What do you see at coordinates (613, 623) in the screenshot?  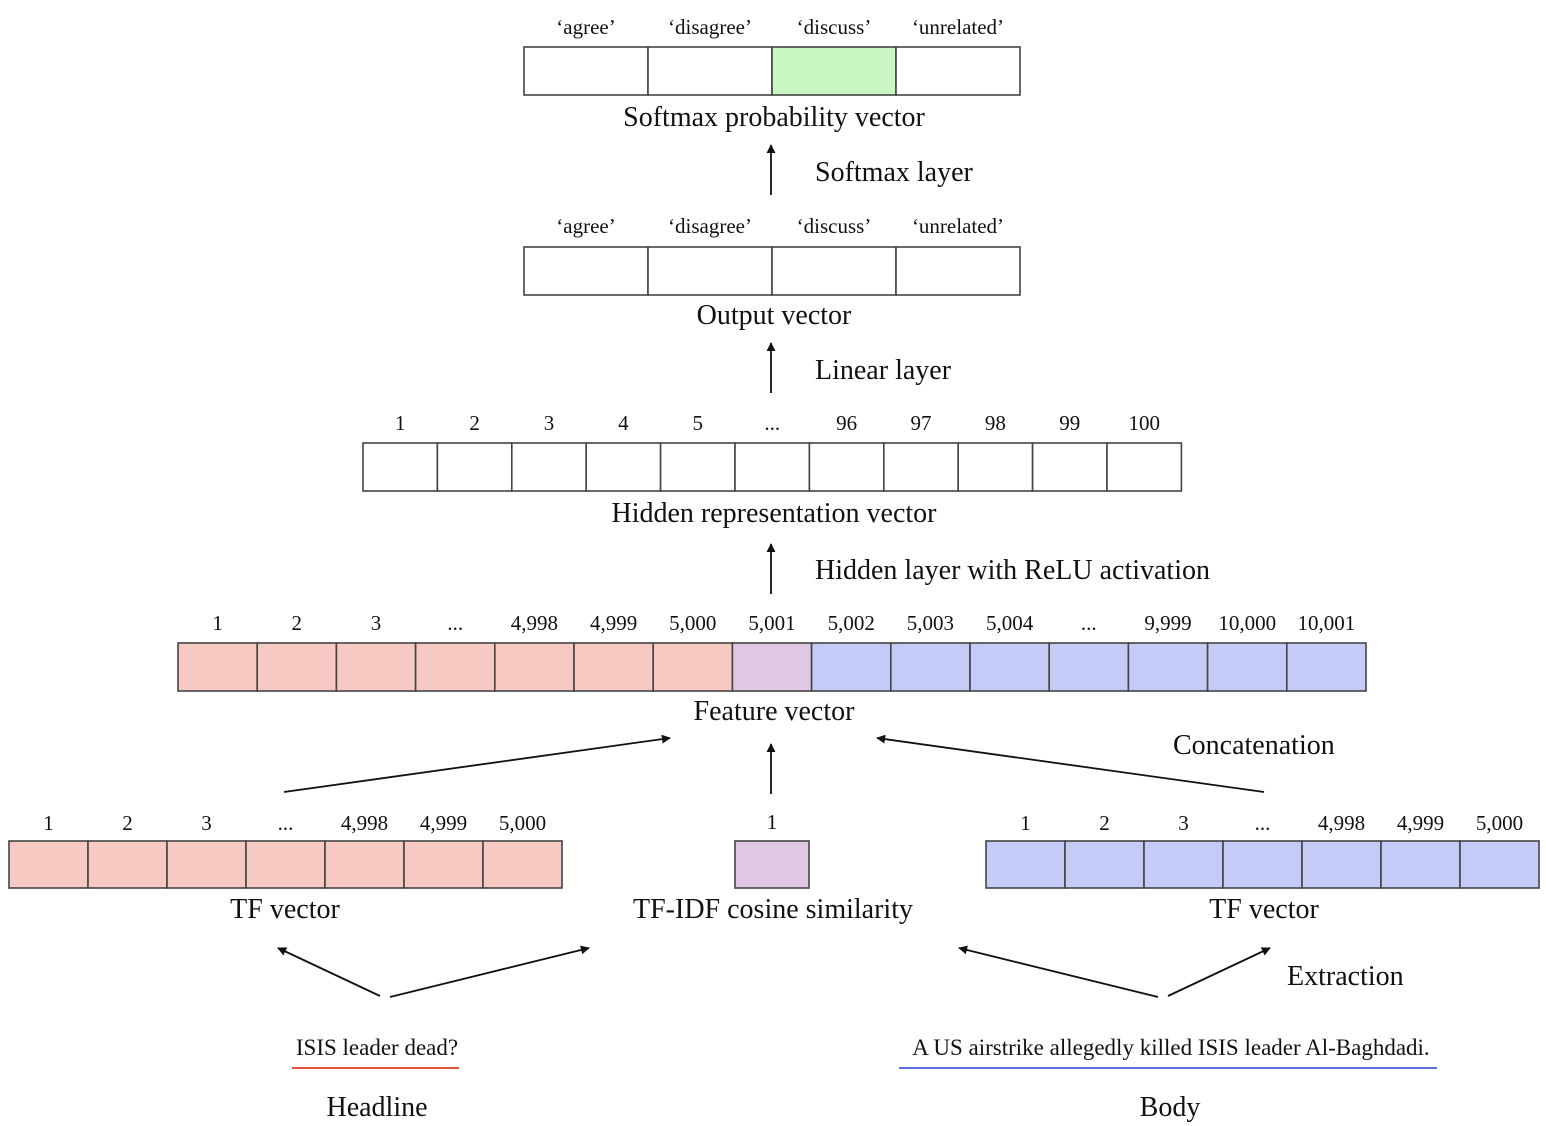 I see `feature-label: 4,999` at bounding box center [613, 623].